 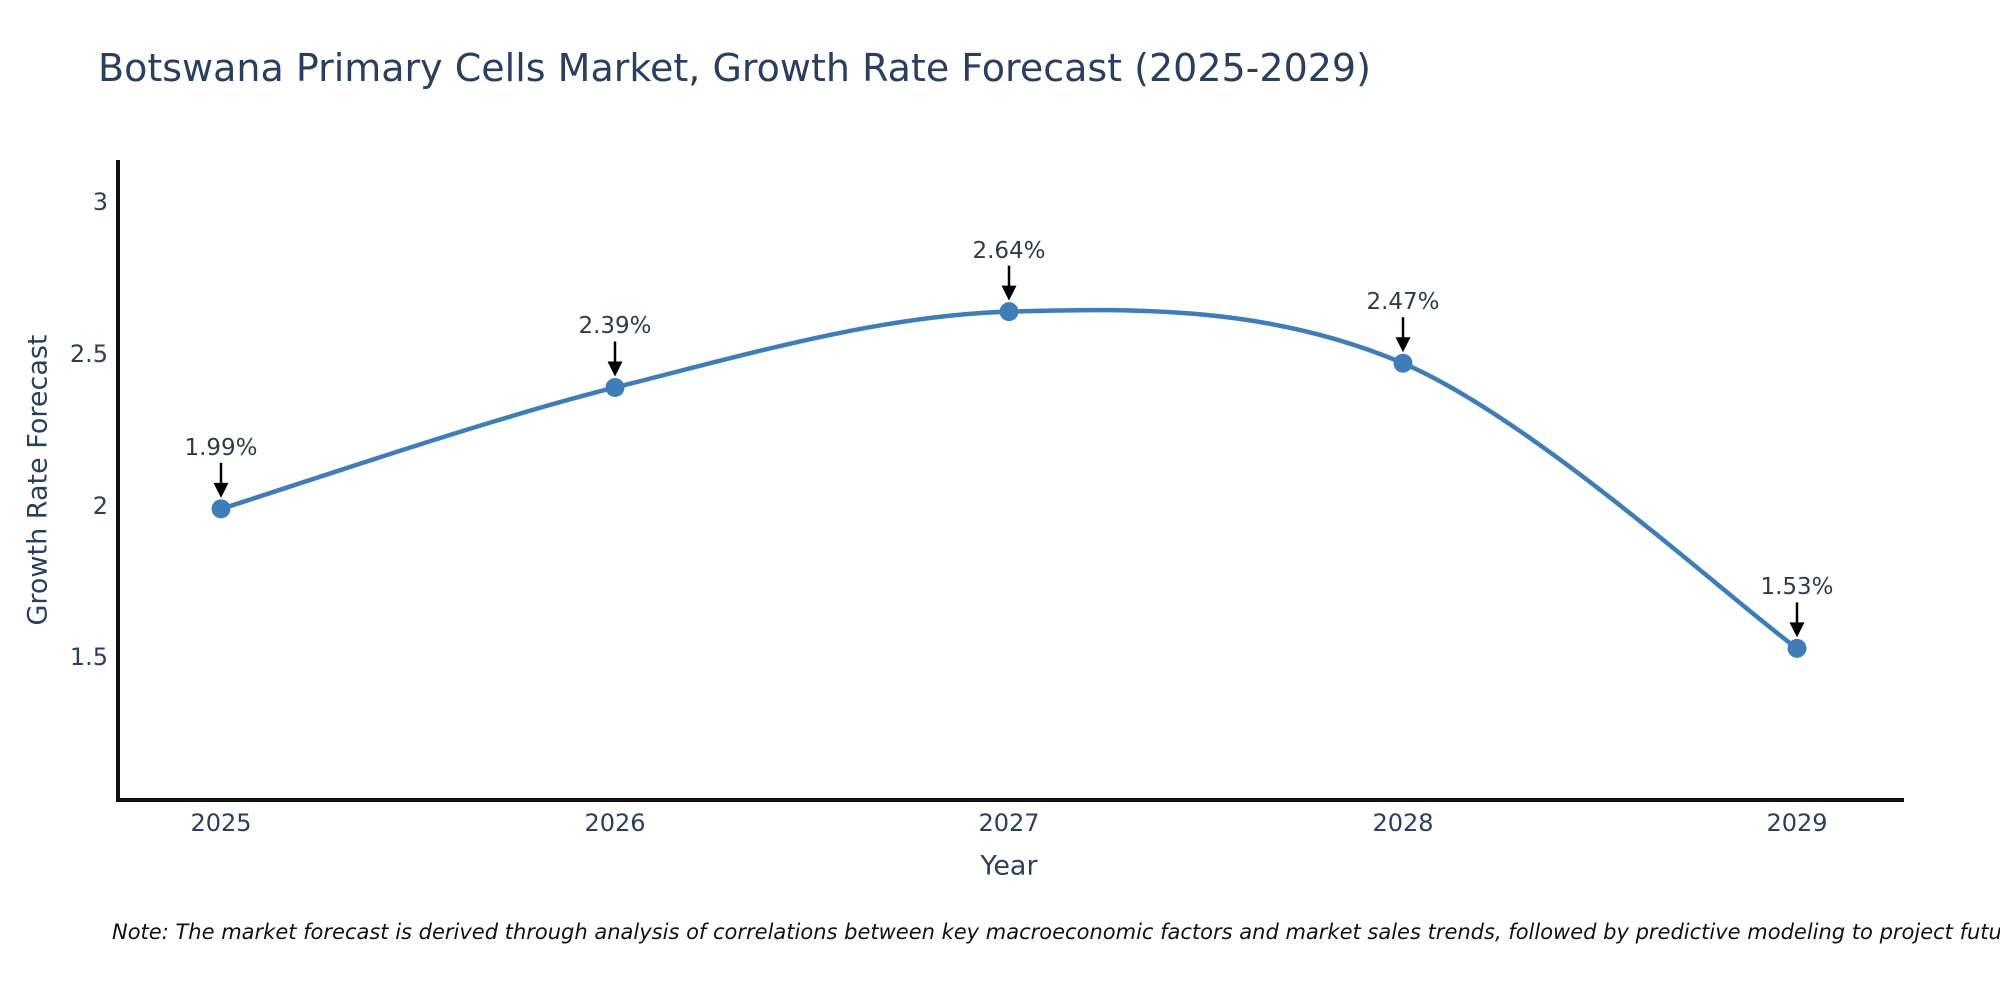 What do you see at coordinates (100, 505) in the screenshot?
I see `y-tick-label: 2` at bounding box center [100, 505].